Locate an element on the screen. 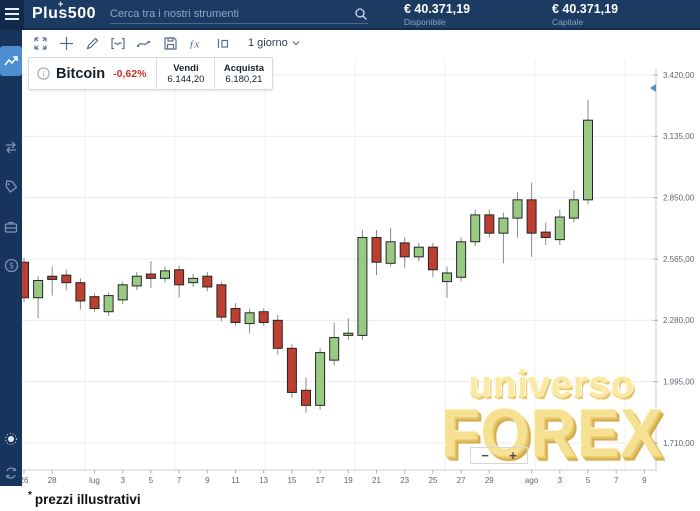  svg-text: i is located at coordinates (43, 74).